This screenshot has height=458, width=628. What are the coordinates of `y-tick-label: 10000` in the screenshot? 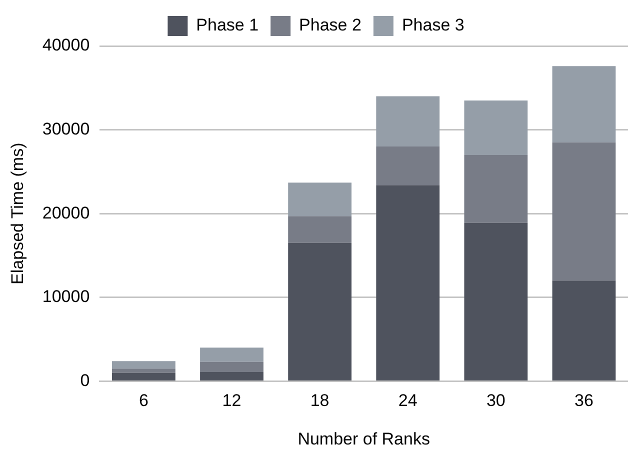 It's located at (66, 296).